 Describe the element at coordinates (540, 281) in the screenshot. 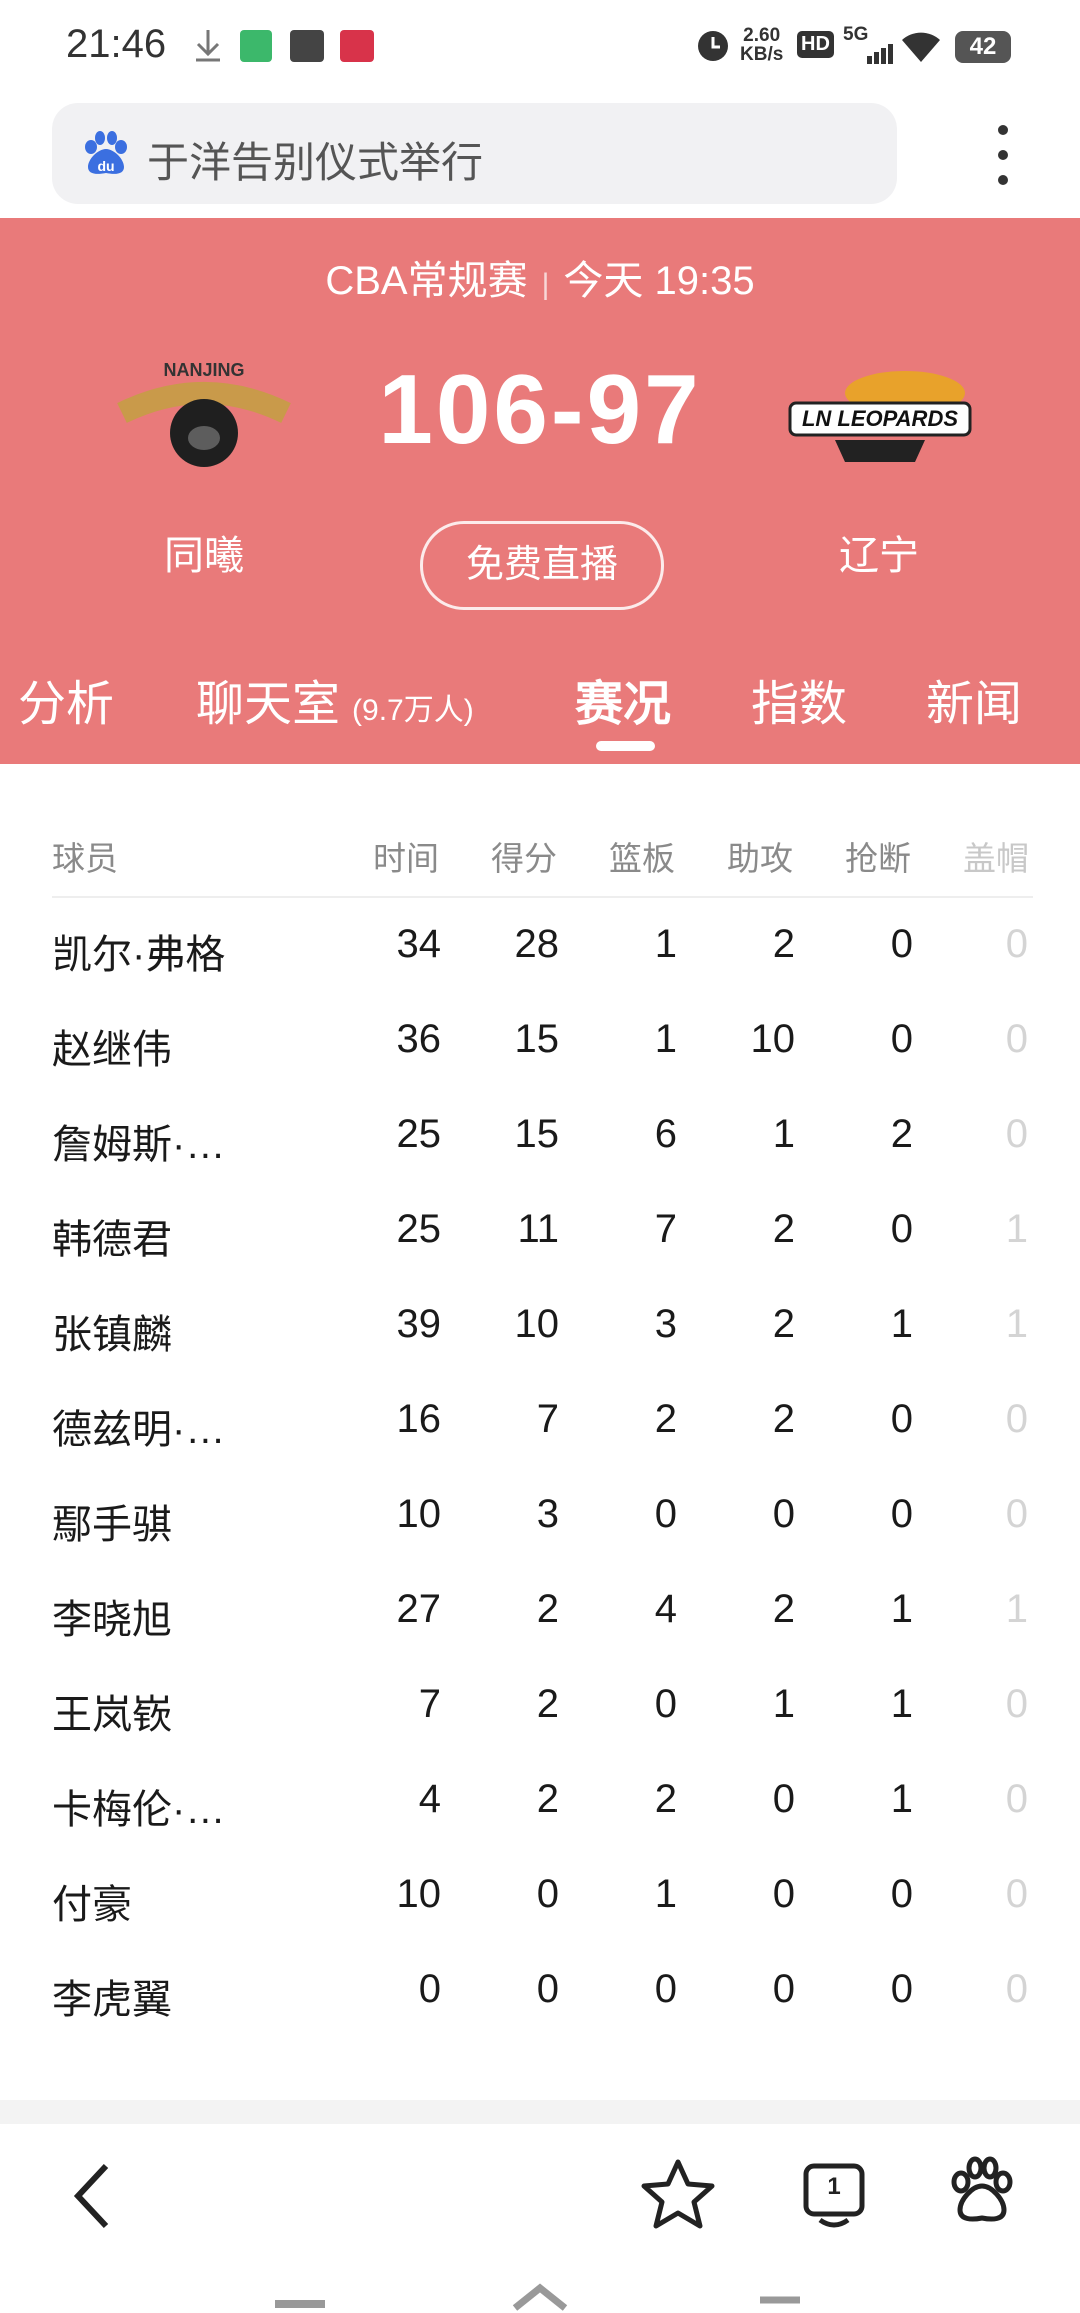

I see `match-info: CBA常规赛 | 今天 19:35` at that location.